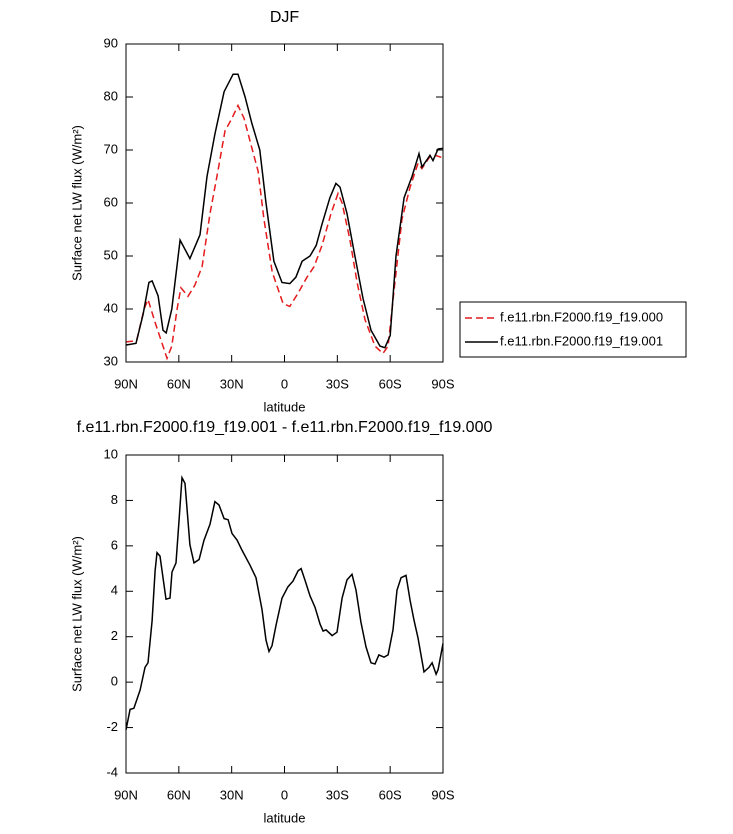  What do you see at coordinates (111, 453) in the screenshot?
I see `y-tick-label: 10` at bounding box center [111, 453].